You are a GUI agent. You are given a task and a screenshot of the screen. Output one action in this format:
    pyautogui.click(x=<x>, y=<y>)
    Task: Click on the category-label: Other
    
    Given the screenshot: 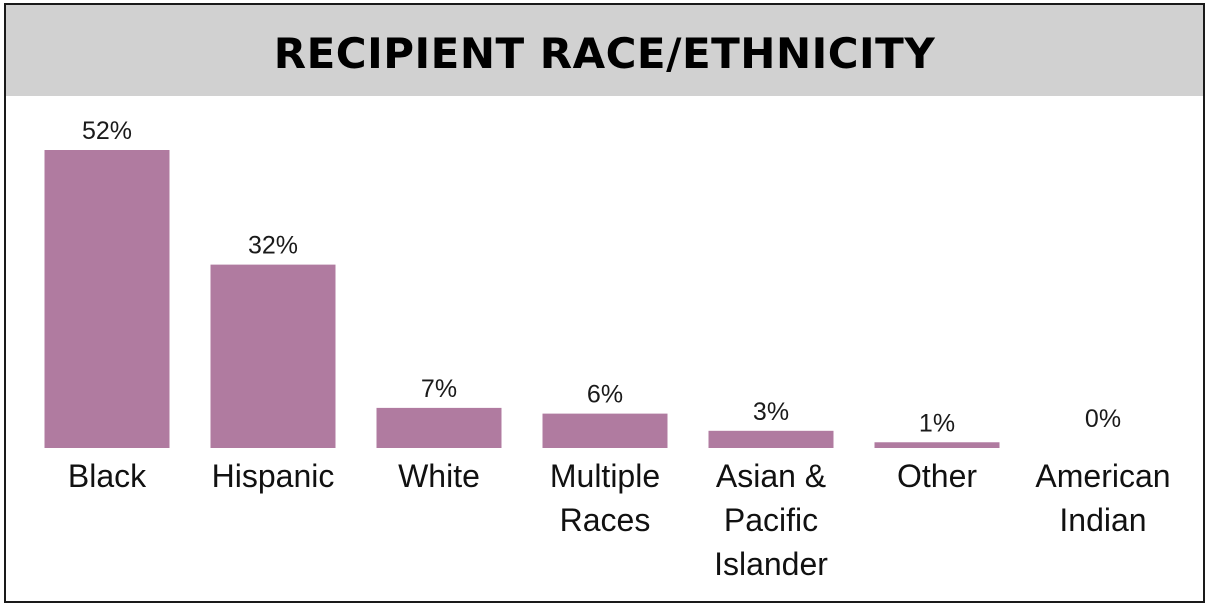 What is the action you would take?
    pyautogui.click(x=937, y=476)
    